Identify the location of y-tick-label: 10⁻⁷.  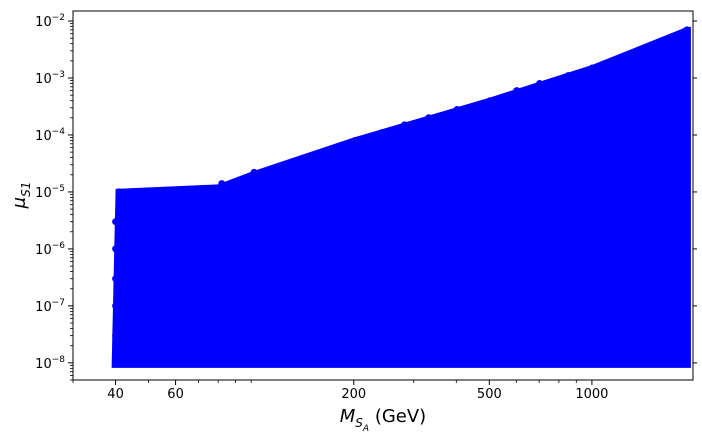
(50, 306).